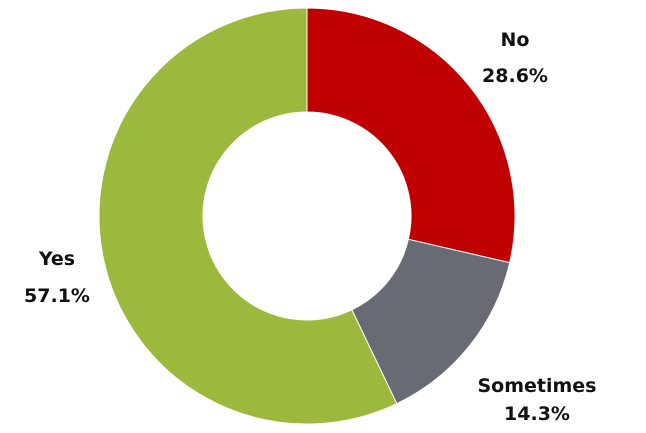  What do you see at coordinates (537, 414) in the screenshot?
I see `slice-value-sometimes: 14.3%` at bounding box center [537, 414].